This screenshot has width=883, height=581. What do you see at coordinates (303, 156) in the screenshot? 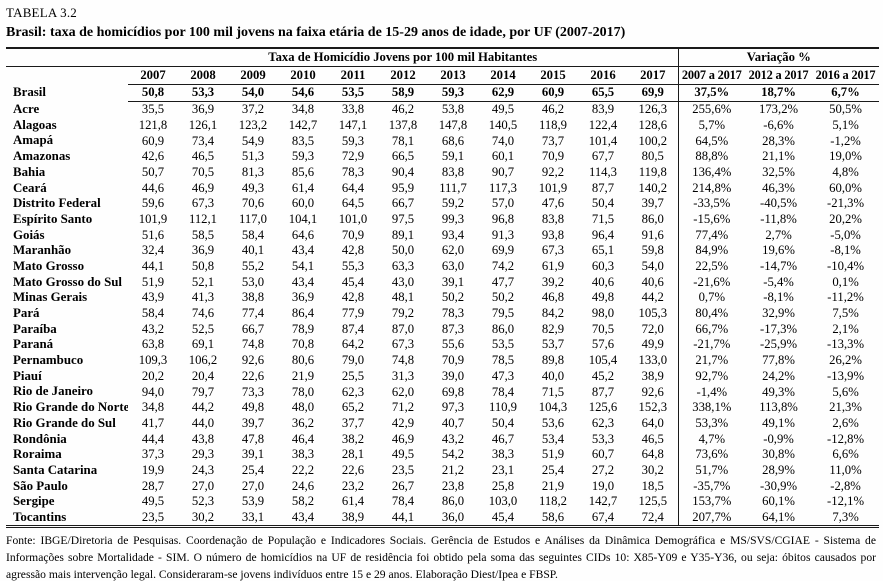
I see `rate-cell: 59,3` at bounding box center [303, 156].